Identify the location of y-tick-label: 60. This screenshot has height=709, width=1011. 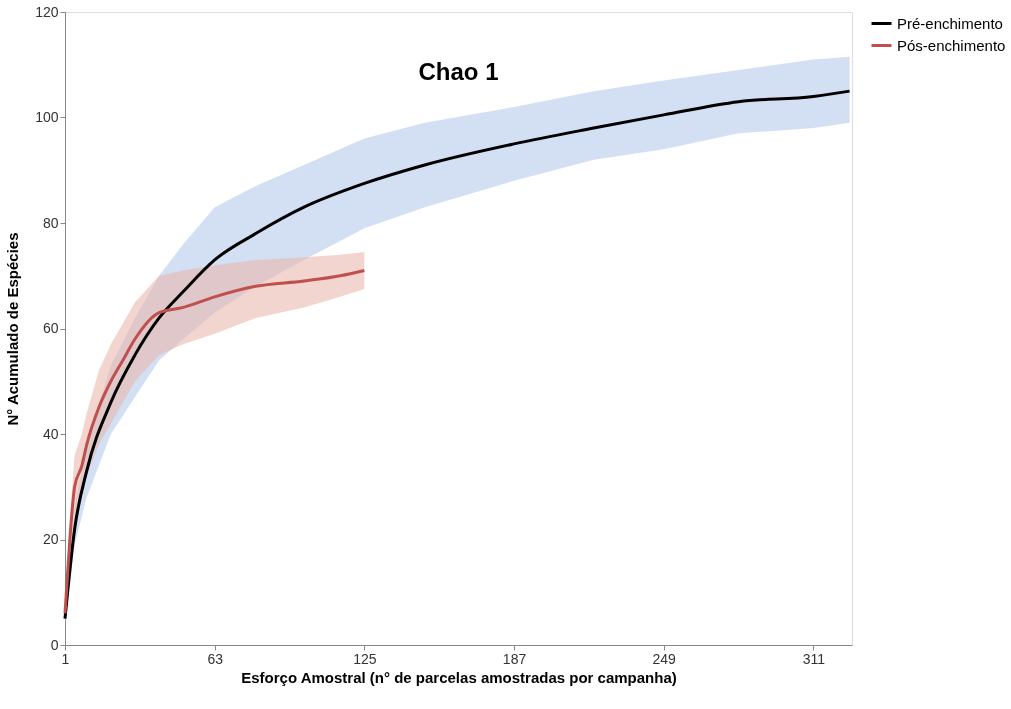
(50, 328).